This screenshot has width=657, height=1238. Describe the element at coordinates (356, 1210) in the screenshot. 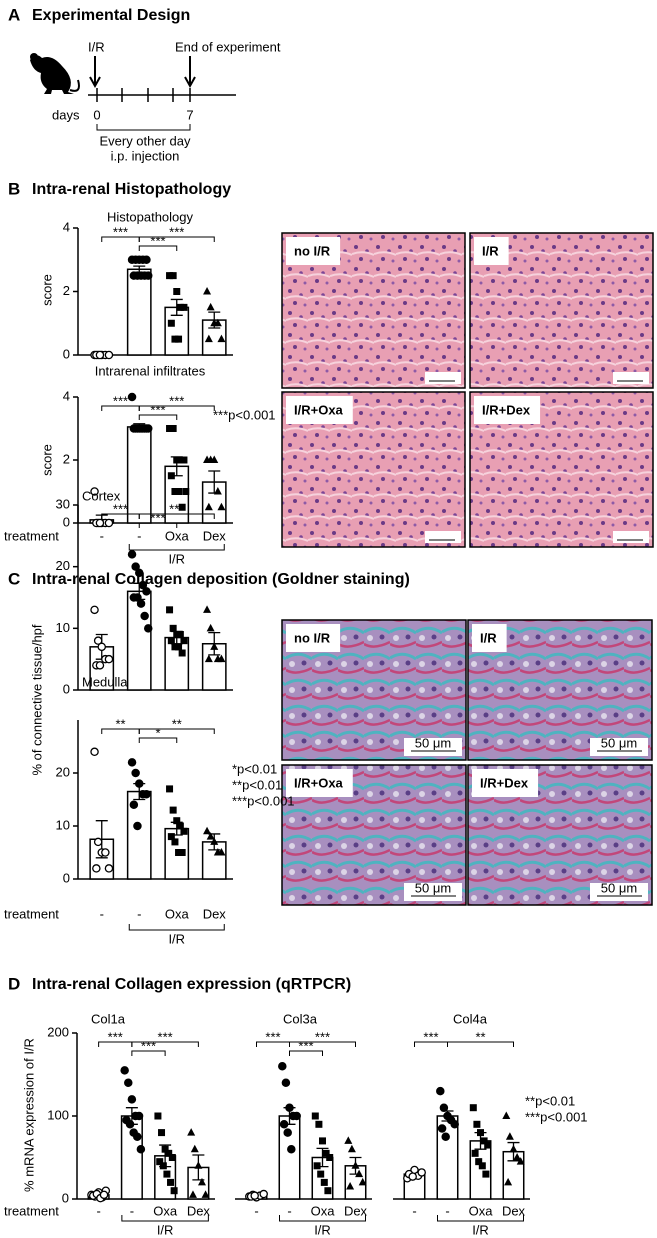

I see `x-tick-label: Dex` at that location.